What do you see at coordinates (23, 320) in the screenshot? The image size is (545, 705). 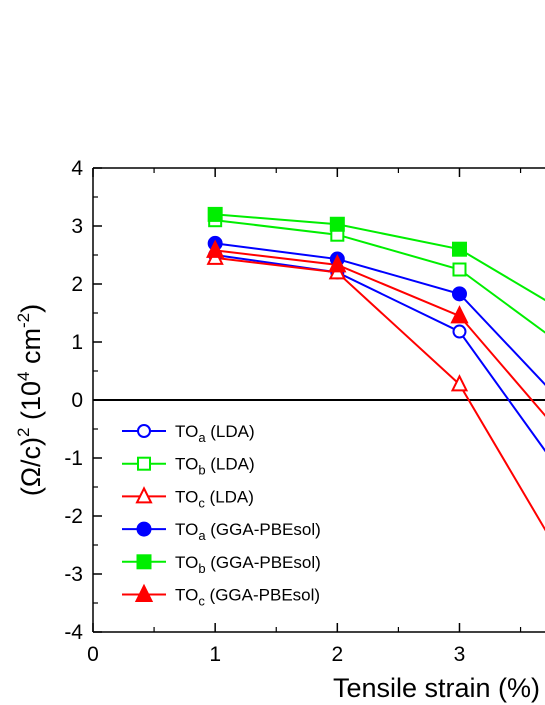 I see `y-axis-title-sup: -2` at bounding box center [23, 320].